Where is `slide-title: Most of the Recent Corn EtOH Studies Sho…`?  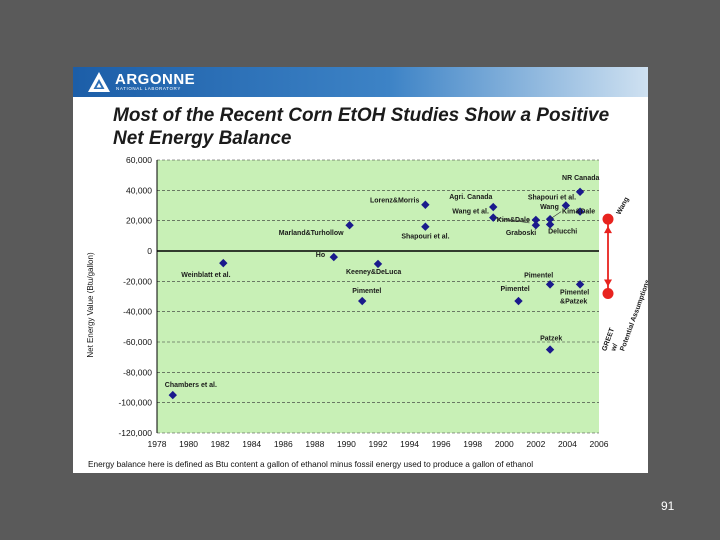
slide-title: Most of the Recent Corn EtOH Studies Sho… is located at coordinates (361, 127).